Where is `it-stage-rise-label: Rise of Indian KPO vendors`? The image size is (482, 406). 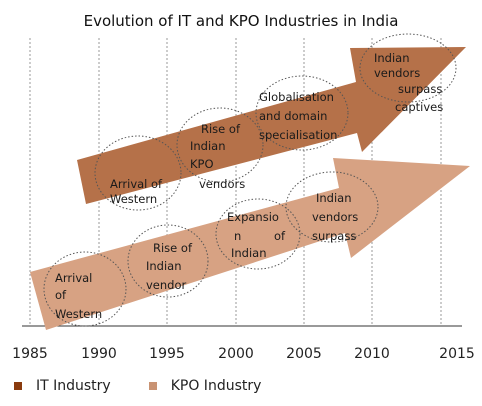
it-stage-rise-label: Rise of Indian KPO vendors is located at coordinates (217, 156).